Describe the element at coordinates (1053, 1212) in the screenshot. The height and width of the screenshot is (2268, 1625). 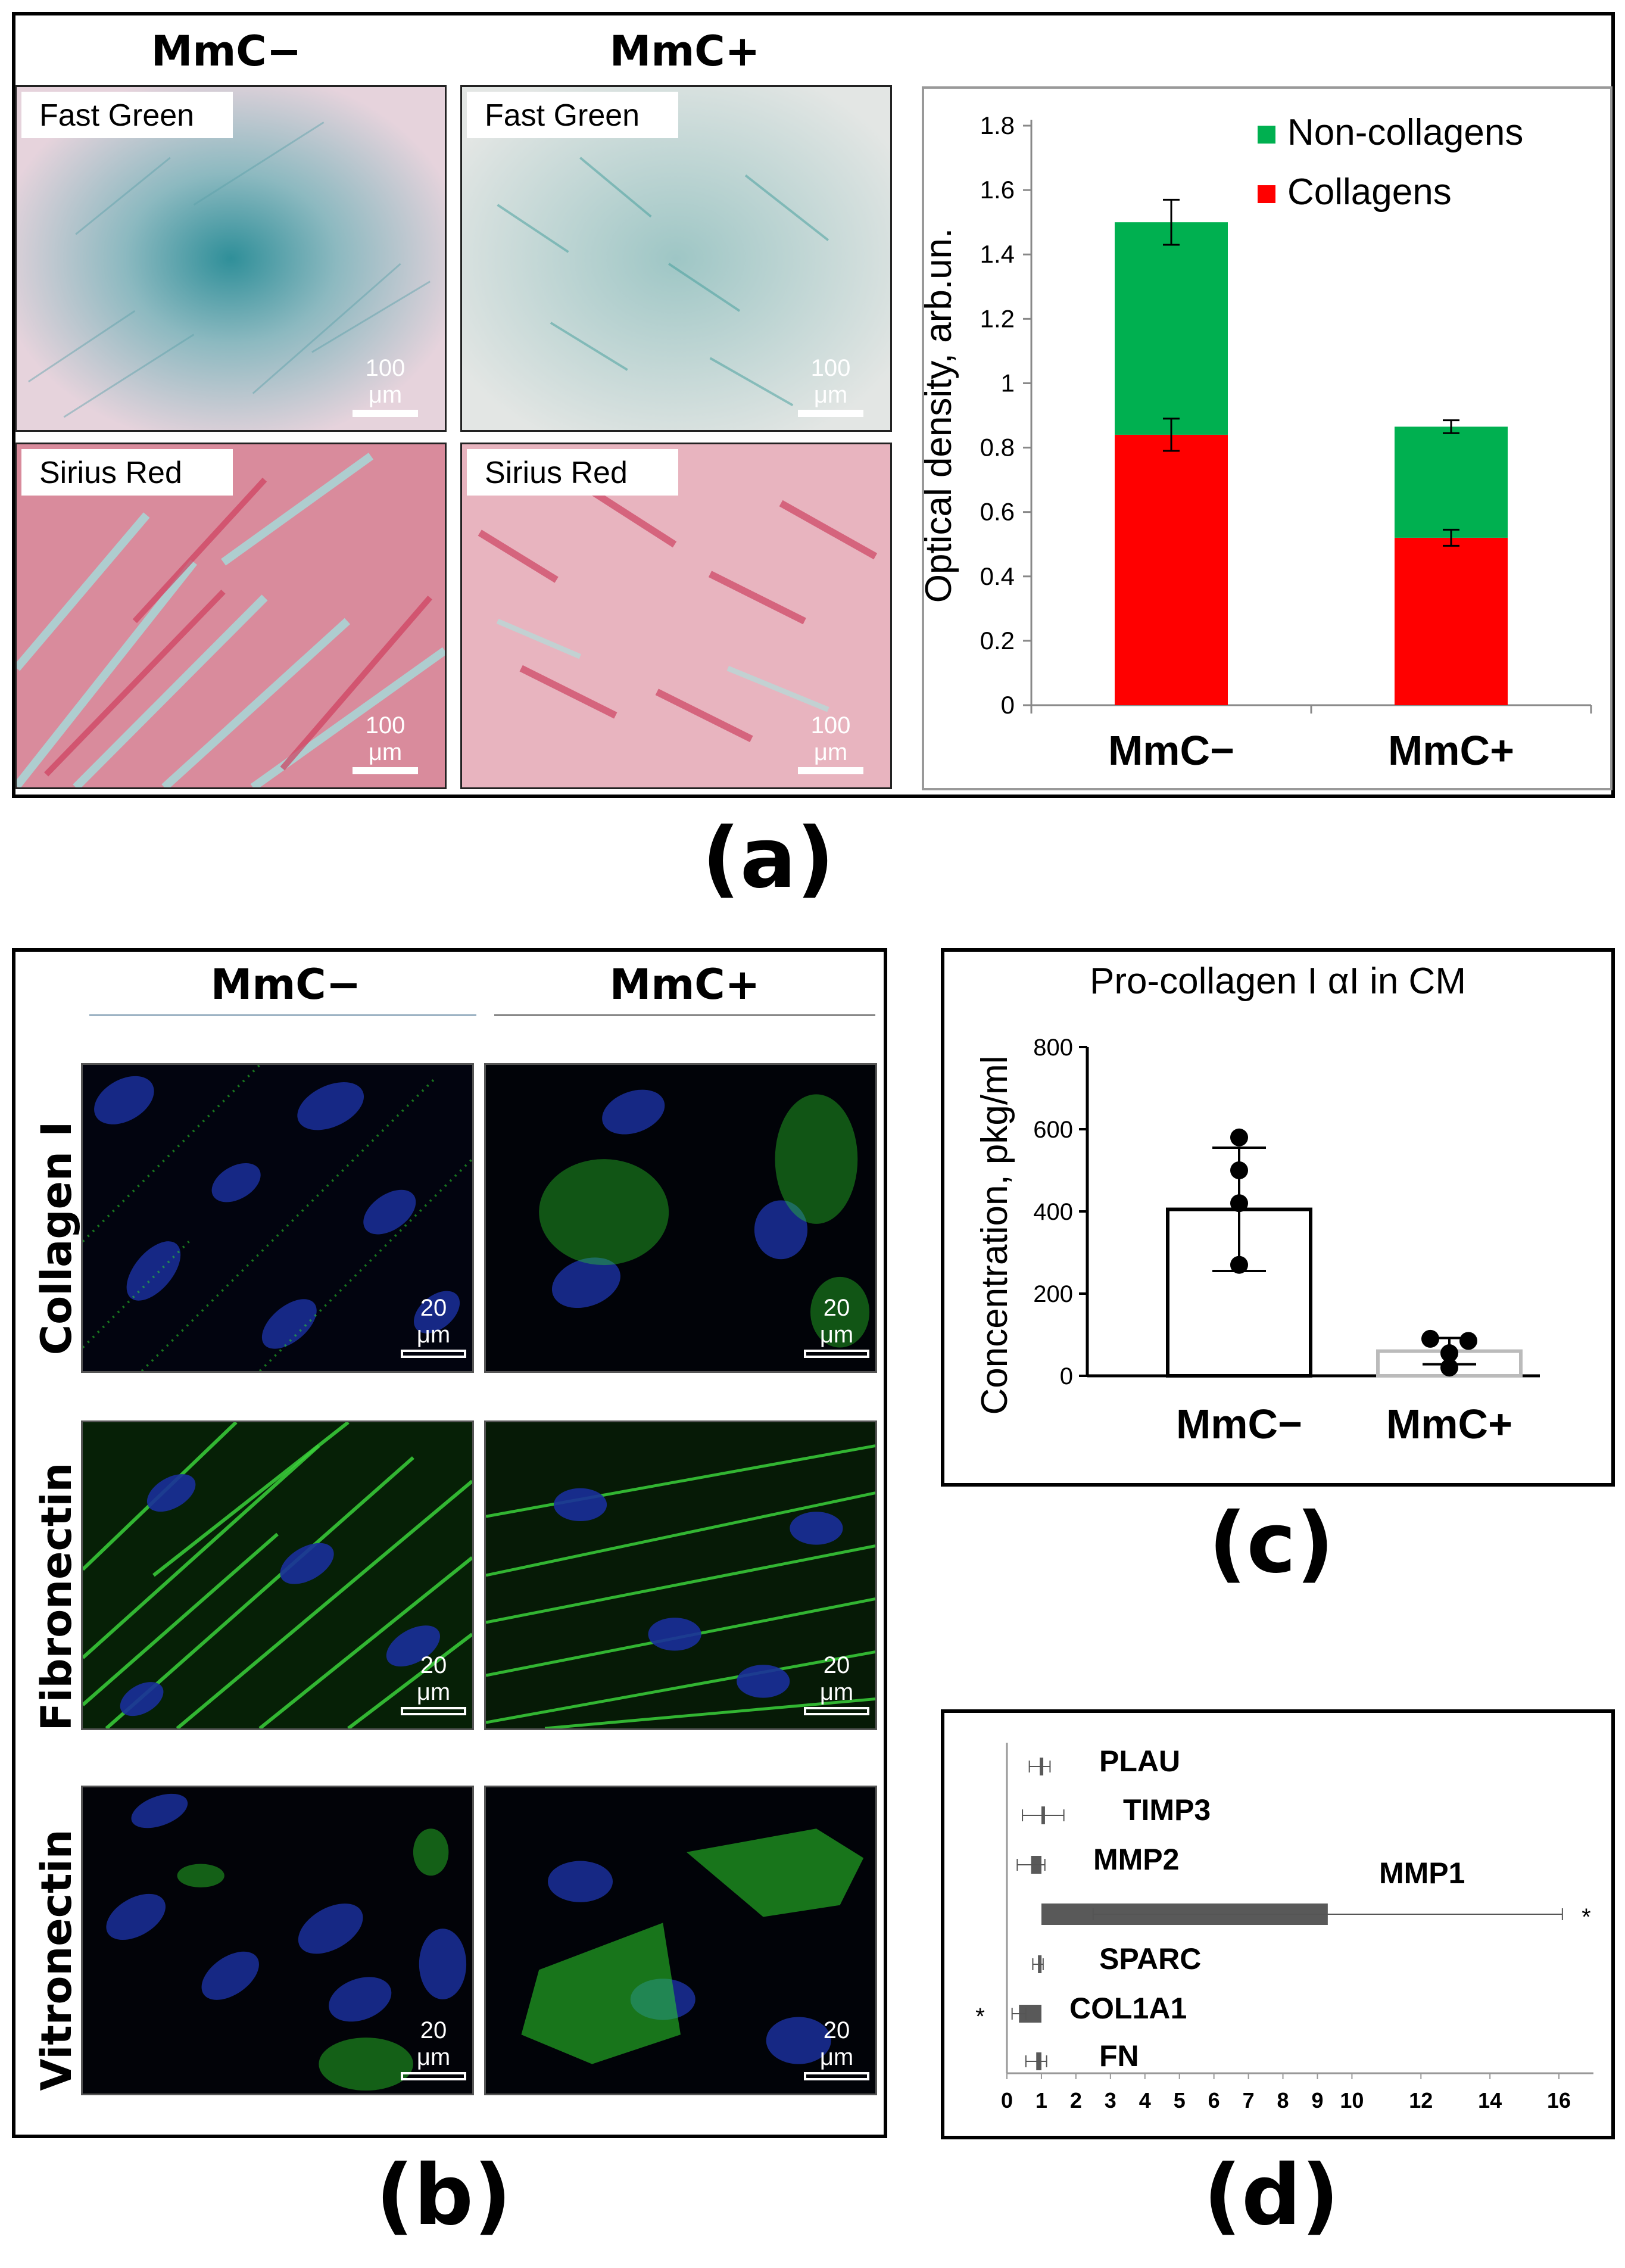
I see `y-tick-label: 400` at that location.